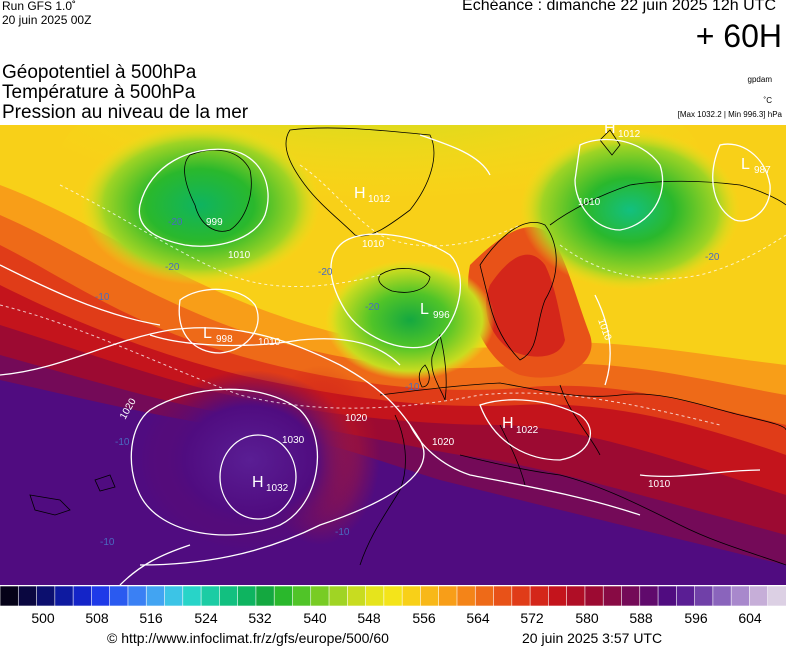  I want to click on svg-text: 999, so click(214, 222).